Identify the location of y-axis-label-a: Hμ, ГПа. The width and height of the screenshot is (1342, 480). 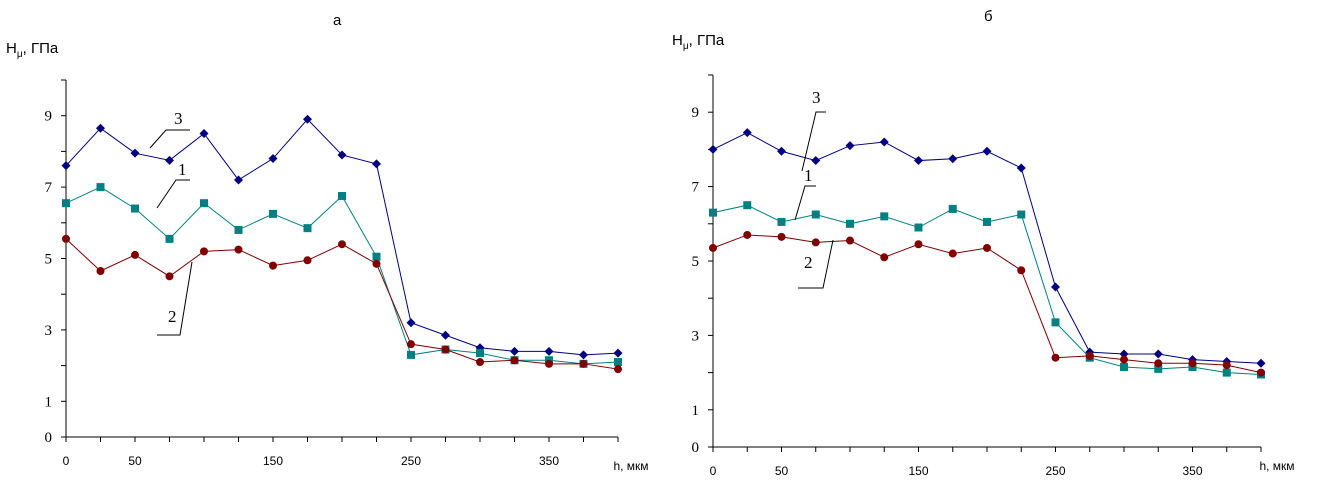
(32, 50).